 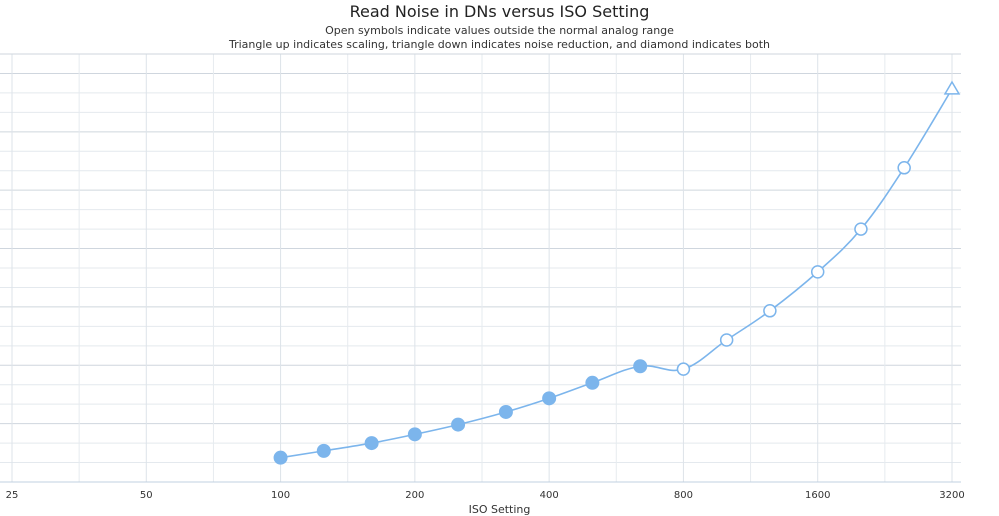 I want to click on x-tick-label: 200, so click(x=414, y=495).